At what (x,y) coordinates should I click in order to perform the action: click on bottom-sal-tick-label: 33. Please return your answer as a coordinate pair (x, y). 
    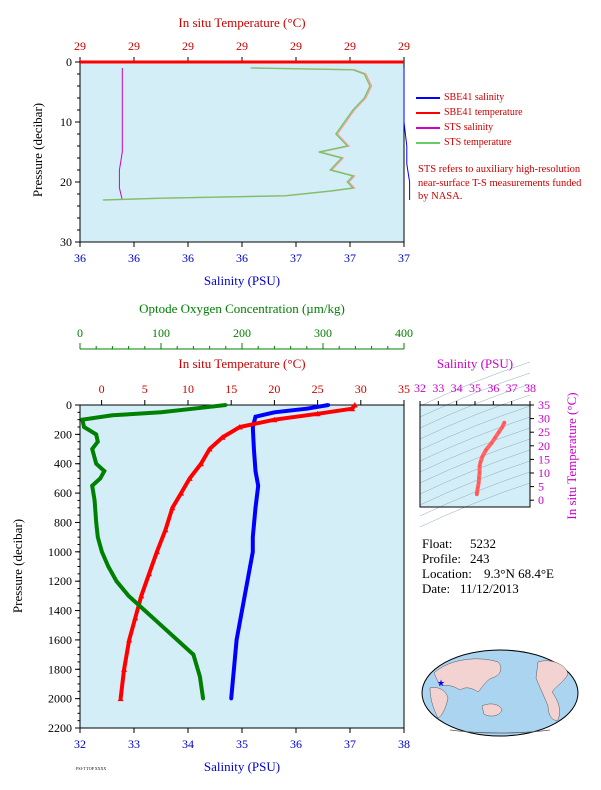
    Looking at the image, I should click on (134, 744).